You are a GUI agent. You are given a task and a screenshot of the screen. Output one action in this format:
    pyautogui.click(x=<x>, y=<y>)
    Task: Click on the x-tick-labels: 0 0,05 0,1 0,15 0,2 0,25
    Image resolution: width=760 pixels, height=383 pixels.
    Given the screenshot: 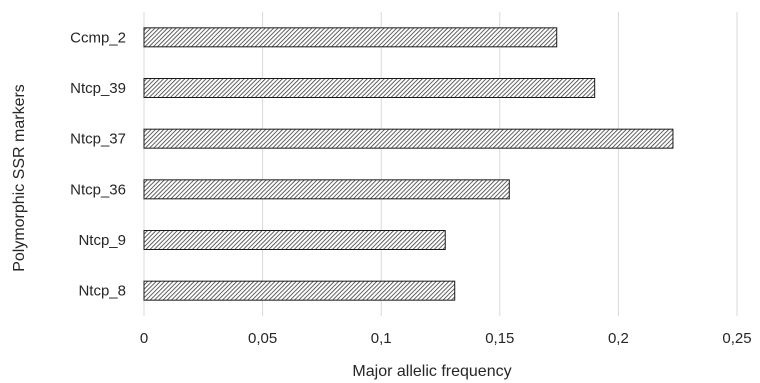 What is the action you would take?
    pyautogui.click(x=446, y=338)
    